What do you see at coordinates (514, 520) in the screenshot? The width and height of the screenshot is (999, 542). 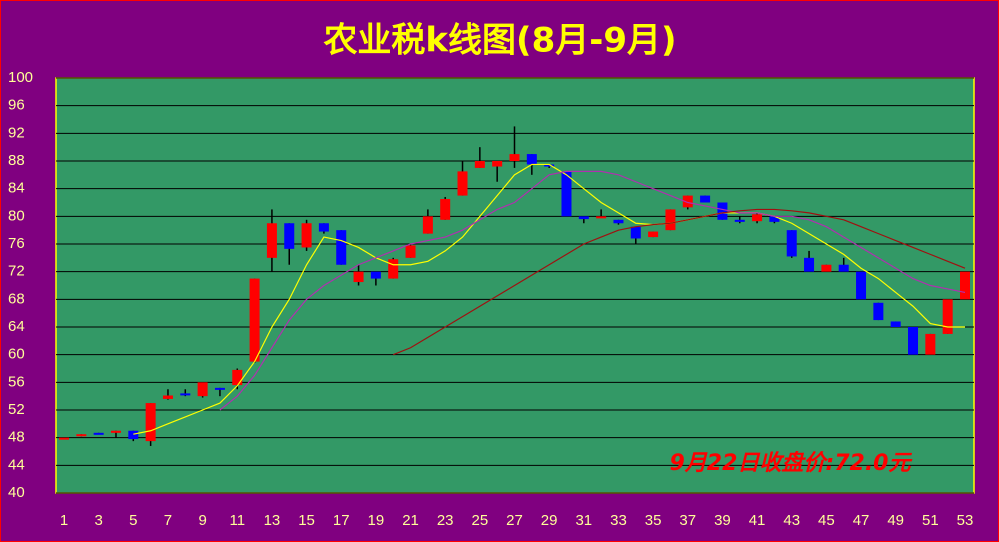 I see `x-tick-label: 27` at bounding box center [514, 520].